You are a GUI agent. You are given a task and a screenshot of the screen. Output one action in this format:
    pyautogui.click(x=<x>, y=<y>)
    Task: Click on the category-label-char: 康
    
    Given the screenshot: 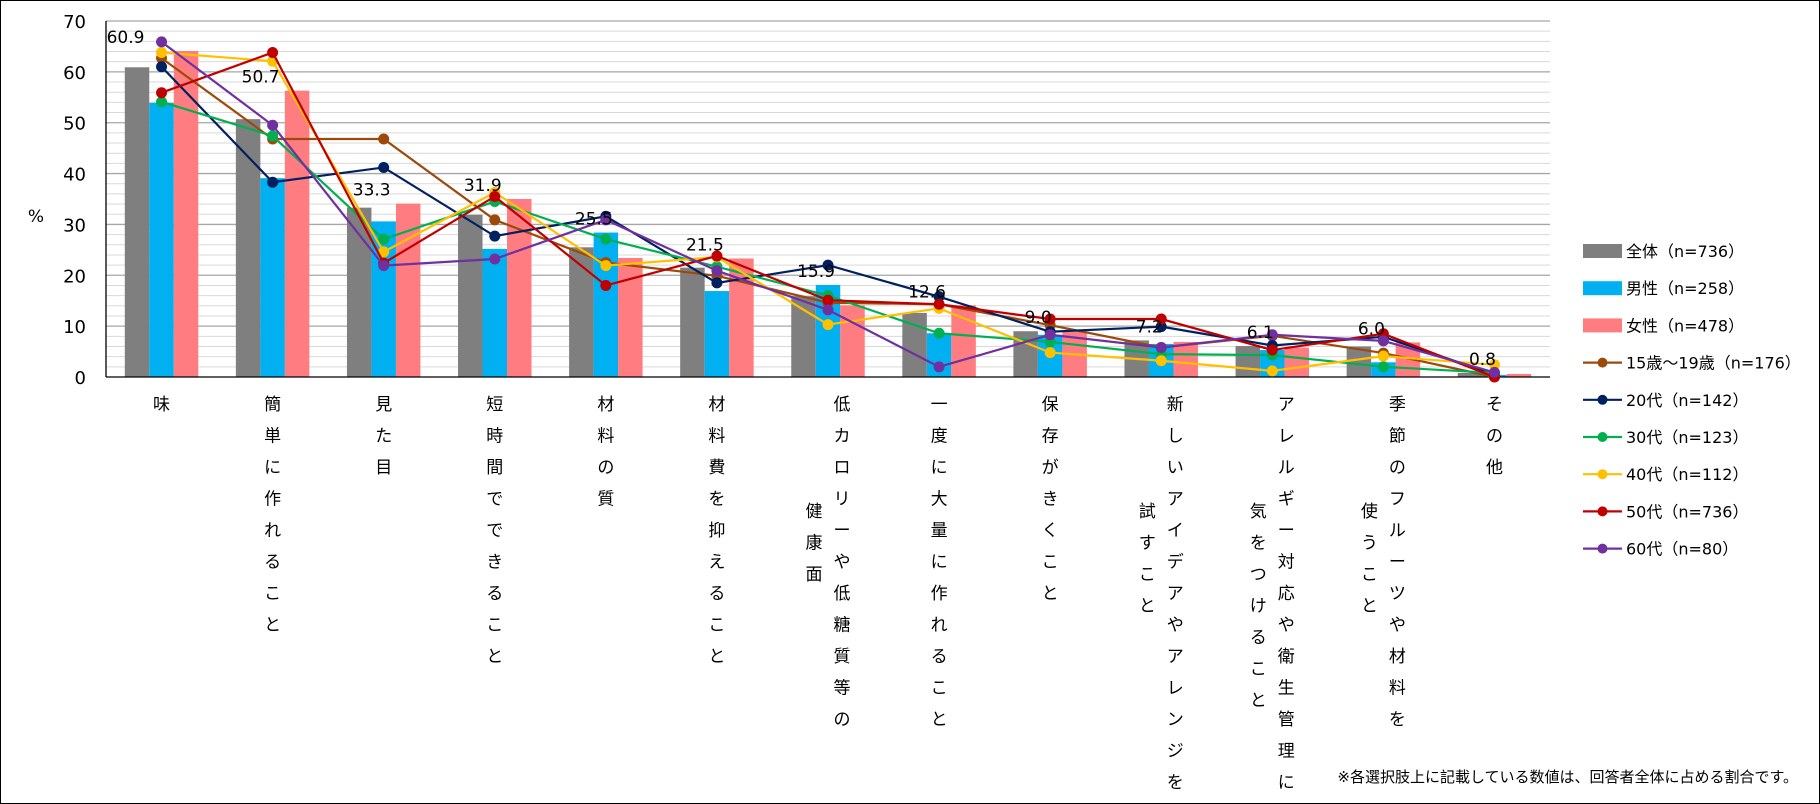 What is the action you would take?
    pyautogui.click(x=814, y=544)
    